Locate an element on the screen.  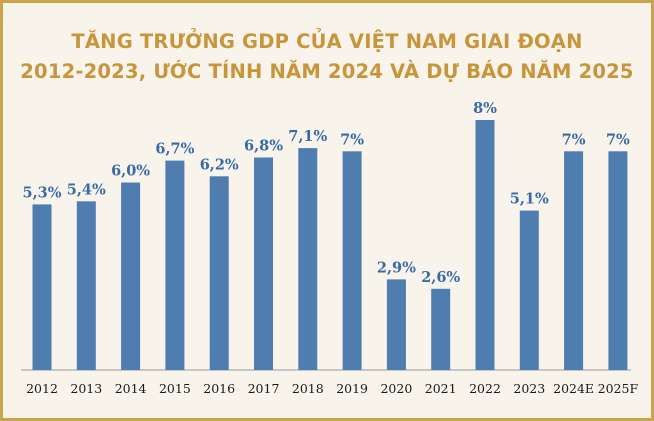
bar-2017 is located at coordinates (263, 263).